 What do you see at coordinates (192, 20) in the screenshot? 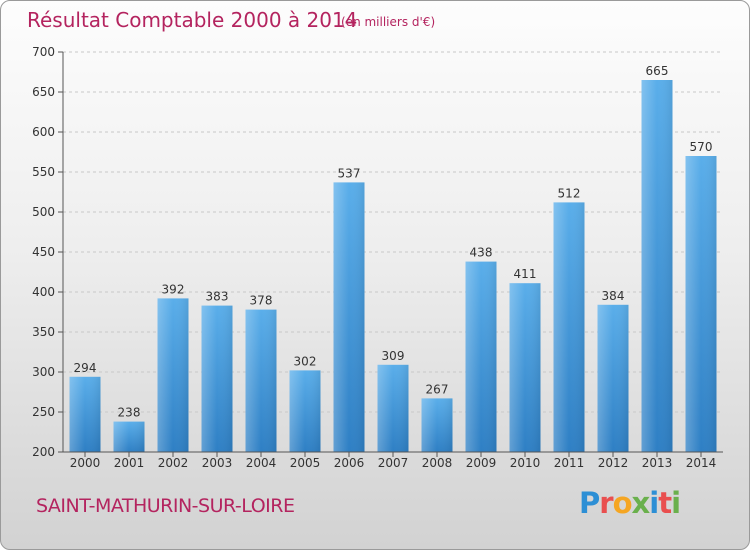
I see `chart-title: Résultat Comptable 2000 à 2014` at bounding box center [192, 20].